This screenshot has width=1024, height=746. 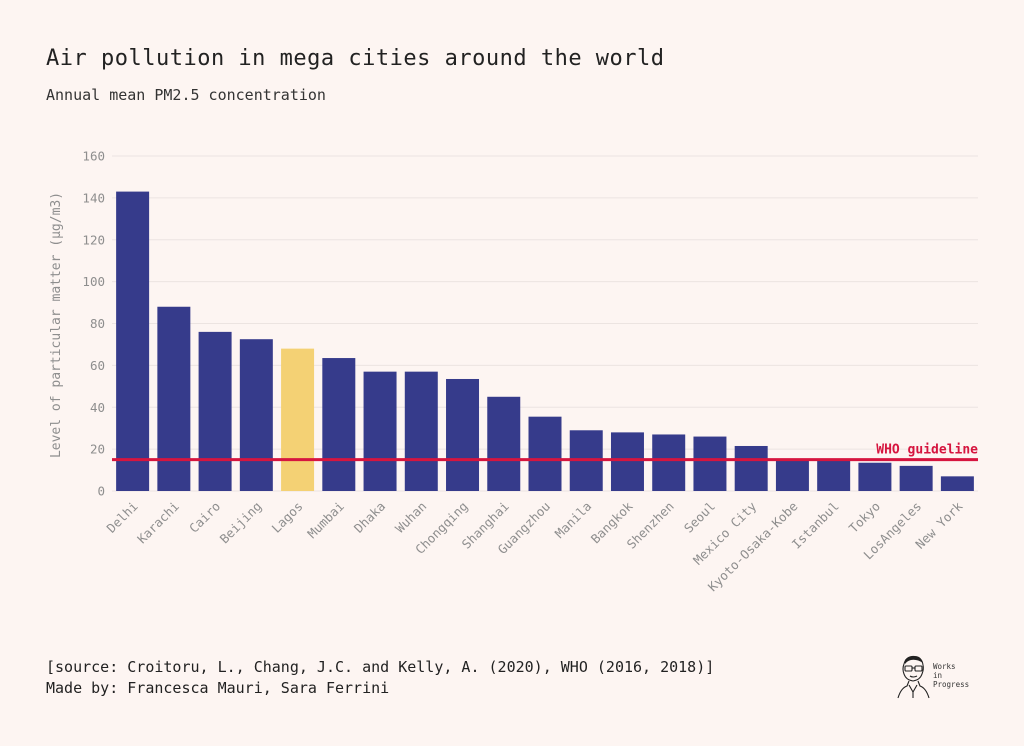 What do you see at coordinates (218, 688) in the screenshot?
I see `credits: Made by: Francesca Mauri, Sara Ferrini` at bounding box center [218, 688].